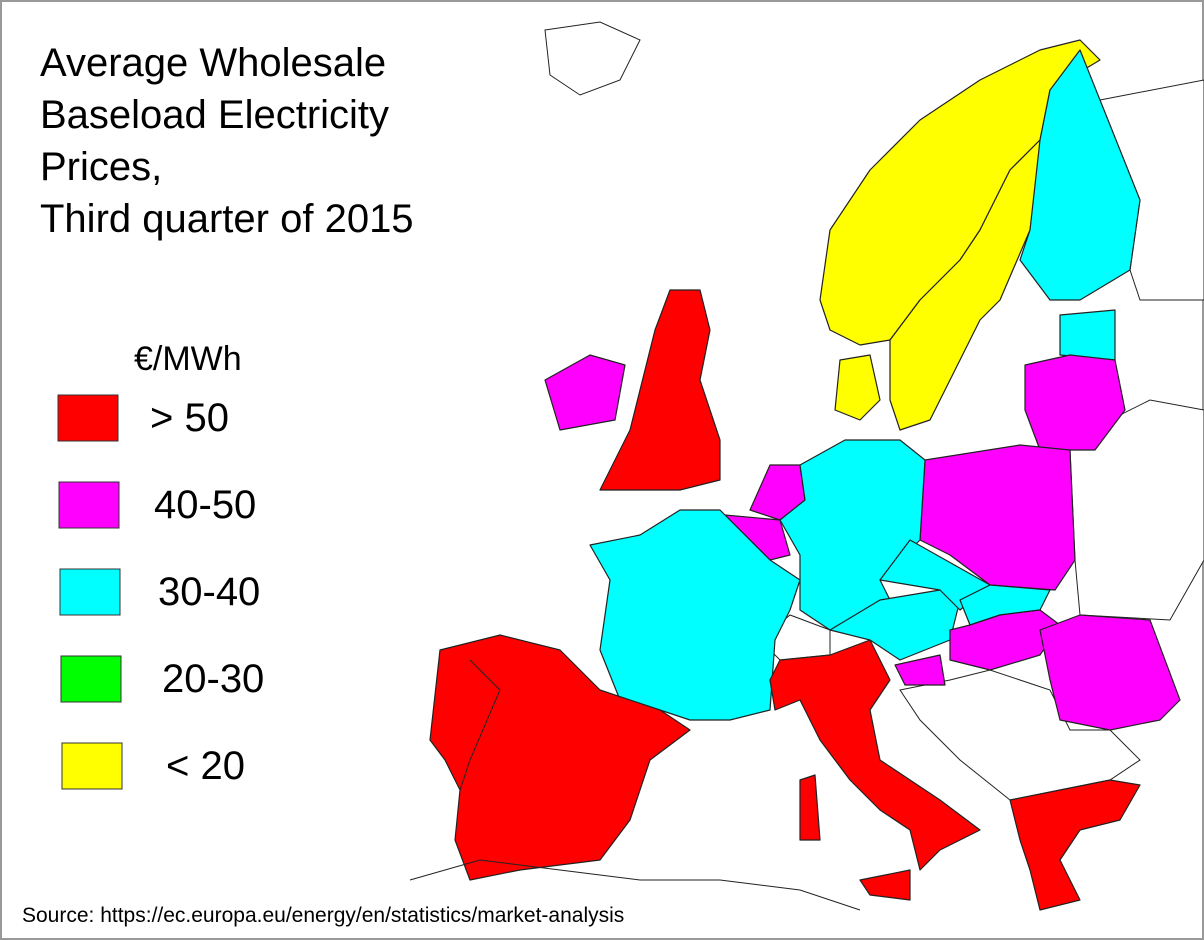 Image resolution: width=1204 pixels, height=940 pixels. What do you see at coordinates (635, 885) in the screenshot?
I see `africa-coast` at bounding box center [635, 885].